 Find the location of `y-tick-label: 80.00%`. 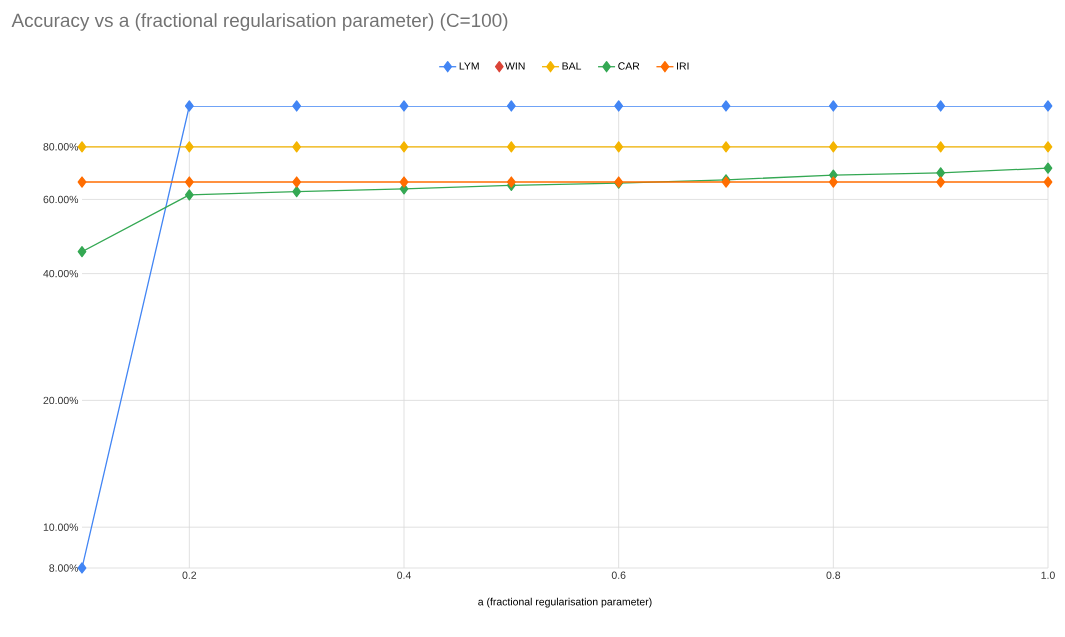

y-tick-label: 80.00% is located at coordinates (61, 147).